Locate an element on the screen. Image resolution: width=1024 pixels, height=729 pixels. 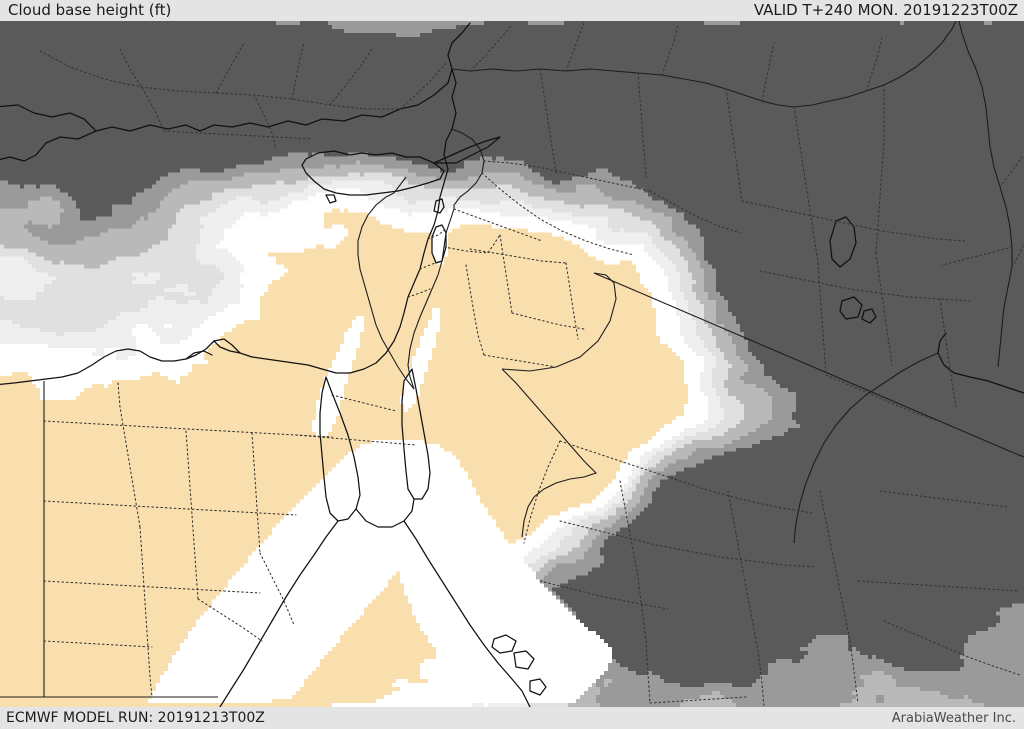
redsea-island-a is located at coordinates (504, 644).